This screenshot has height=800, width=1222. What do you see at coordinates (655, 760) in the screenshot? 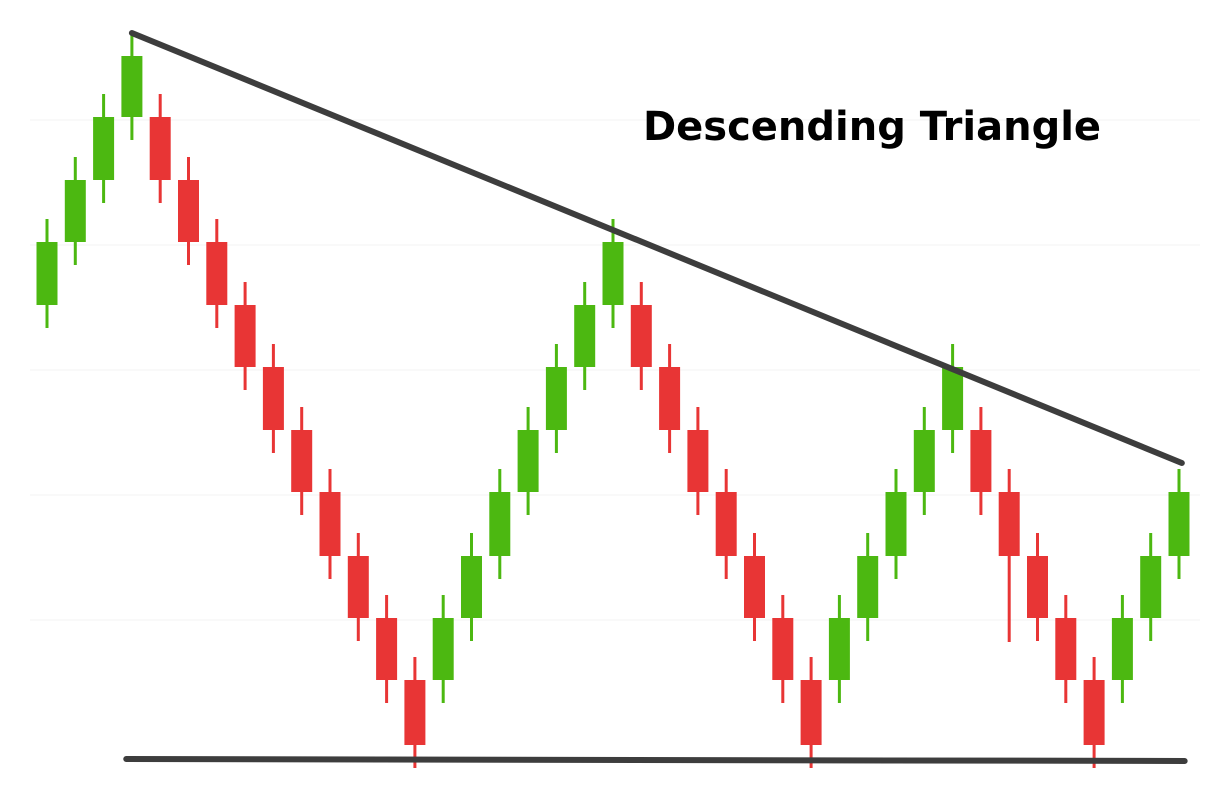
I see `trend-line` at bounding box center [655, 760].